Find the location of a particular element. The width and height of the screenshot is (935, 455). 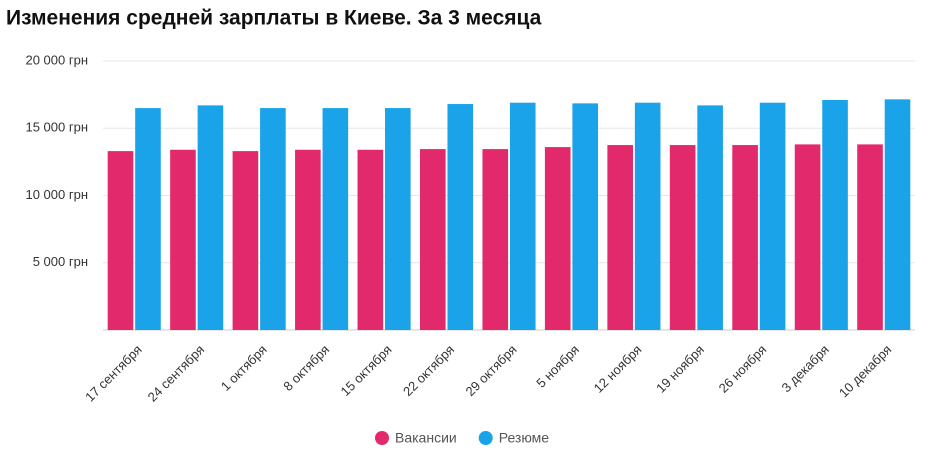

x-tick-label: 29 октября is located at coordinates (490, 370).